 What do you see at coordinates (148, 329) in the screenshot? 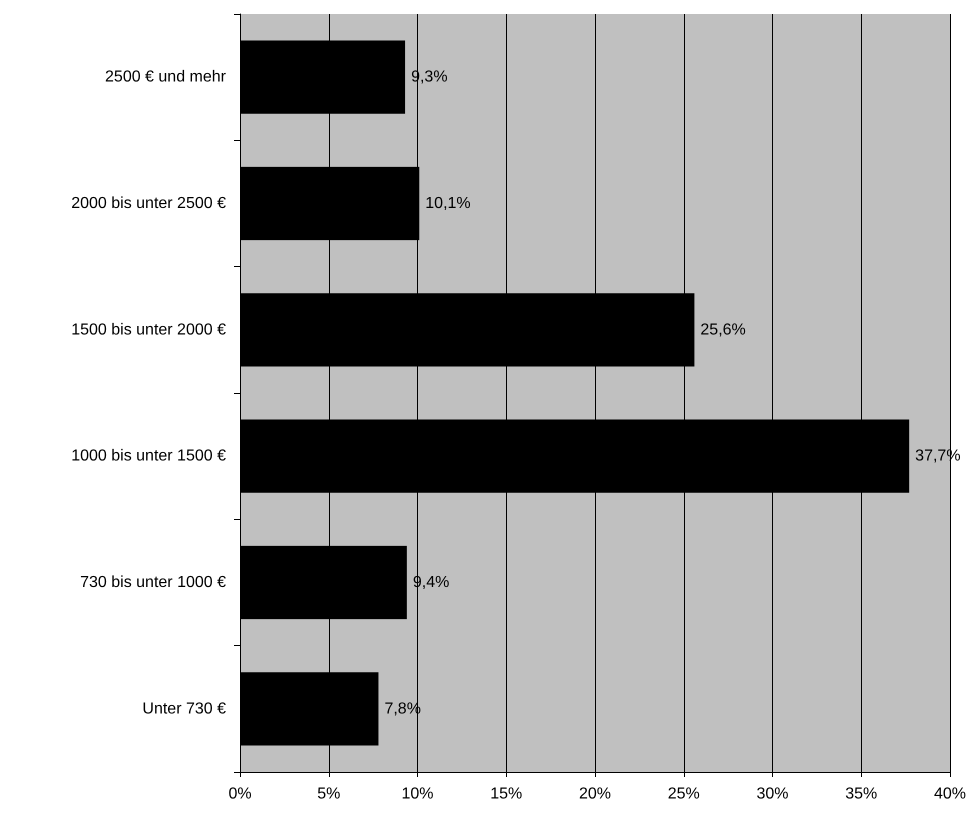
I see `y-tick-label: 1500 bis unter 2000 €` at bounding box center [148, 329].